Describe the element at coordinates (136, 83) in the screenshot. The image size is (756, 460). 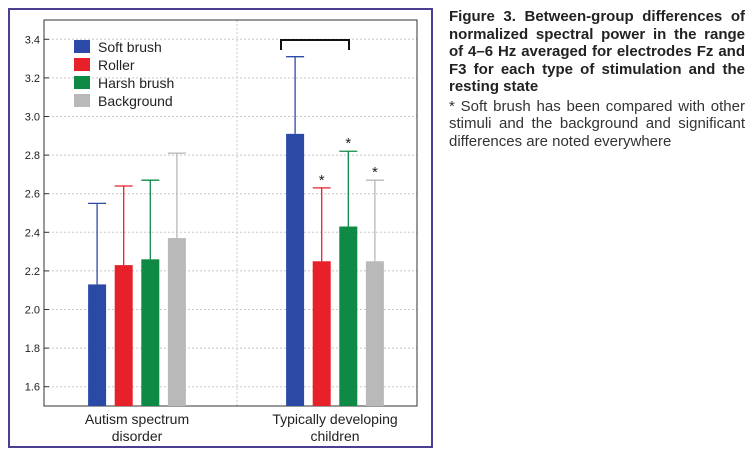
I see `legend-label: Harsh brush` at that location.